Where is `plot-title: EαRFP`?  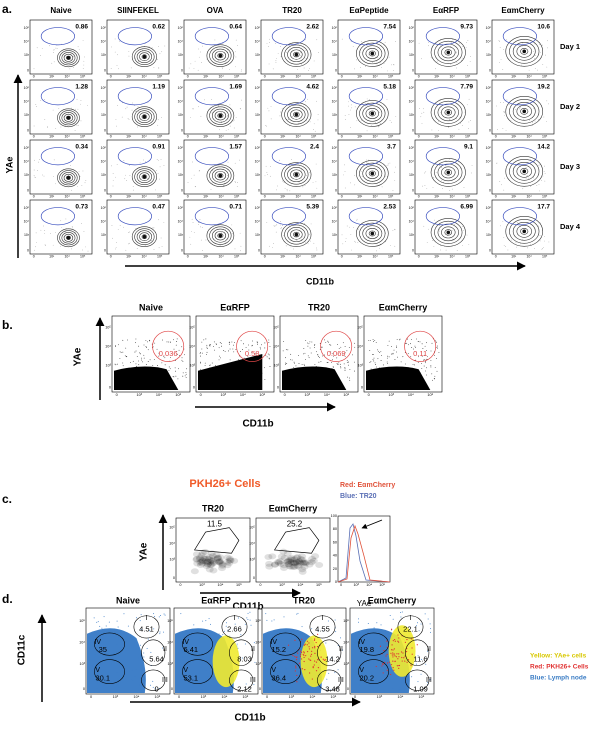
plot-title: EαRFP is located at coordinates (235, 307).